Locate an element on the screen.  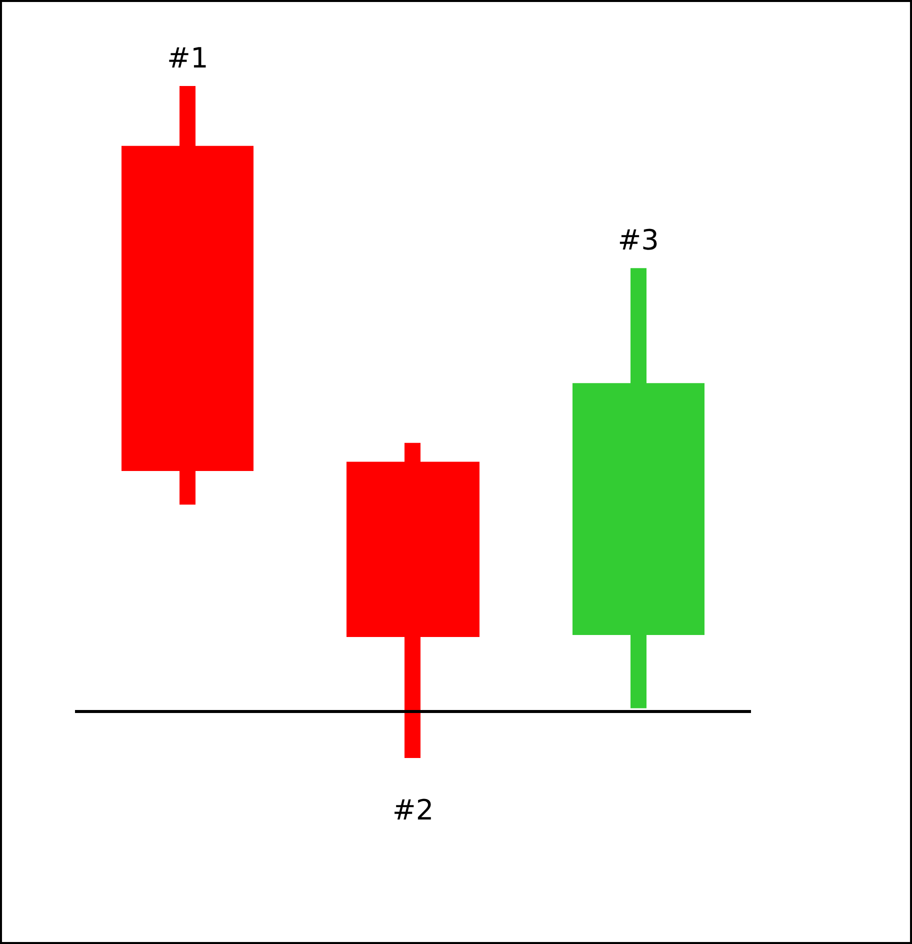
text: #2 is located at coordinates (413, 810).